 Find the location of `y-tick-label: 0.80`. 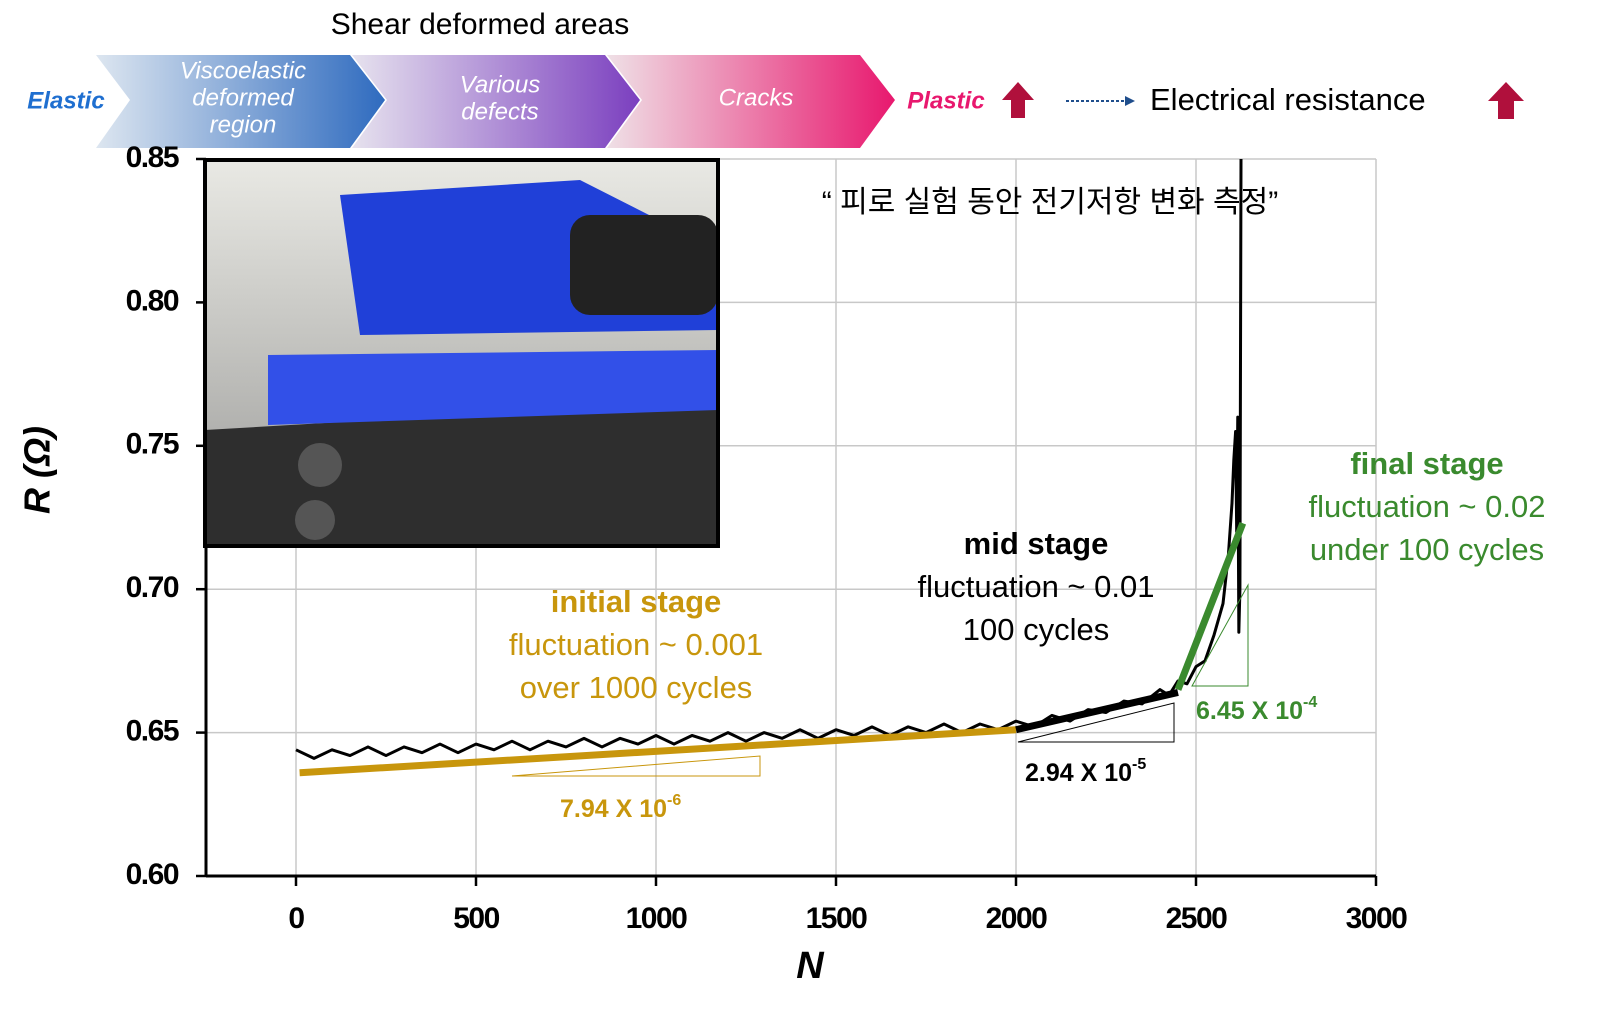

y-tick-label: 0.80 is located at coordinates (152, 300).